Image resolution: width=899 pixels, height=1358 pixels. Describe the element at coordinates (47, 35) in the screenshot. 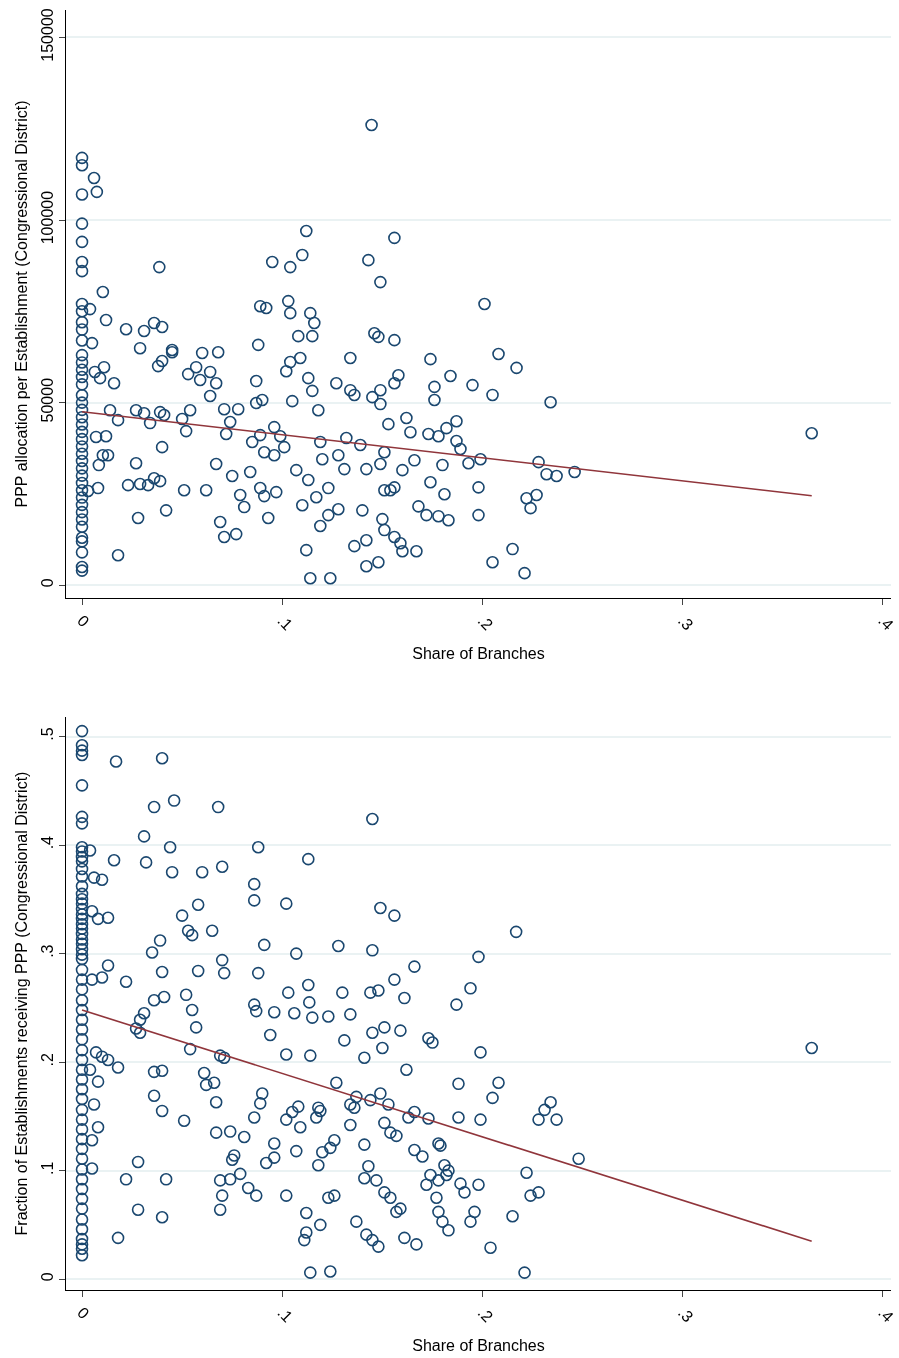

I see `y-tick-label: 150000` at that location.